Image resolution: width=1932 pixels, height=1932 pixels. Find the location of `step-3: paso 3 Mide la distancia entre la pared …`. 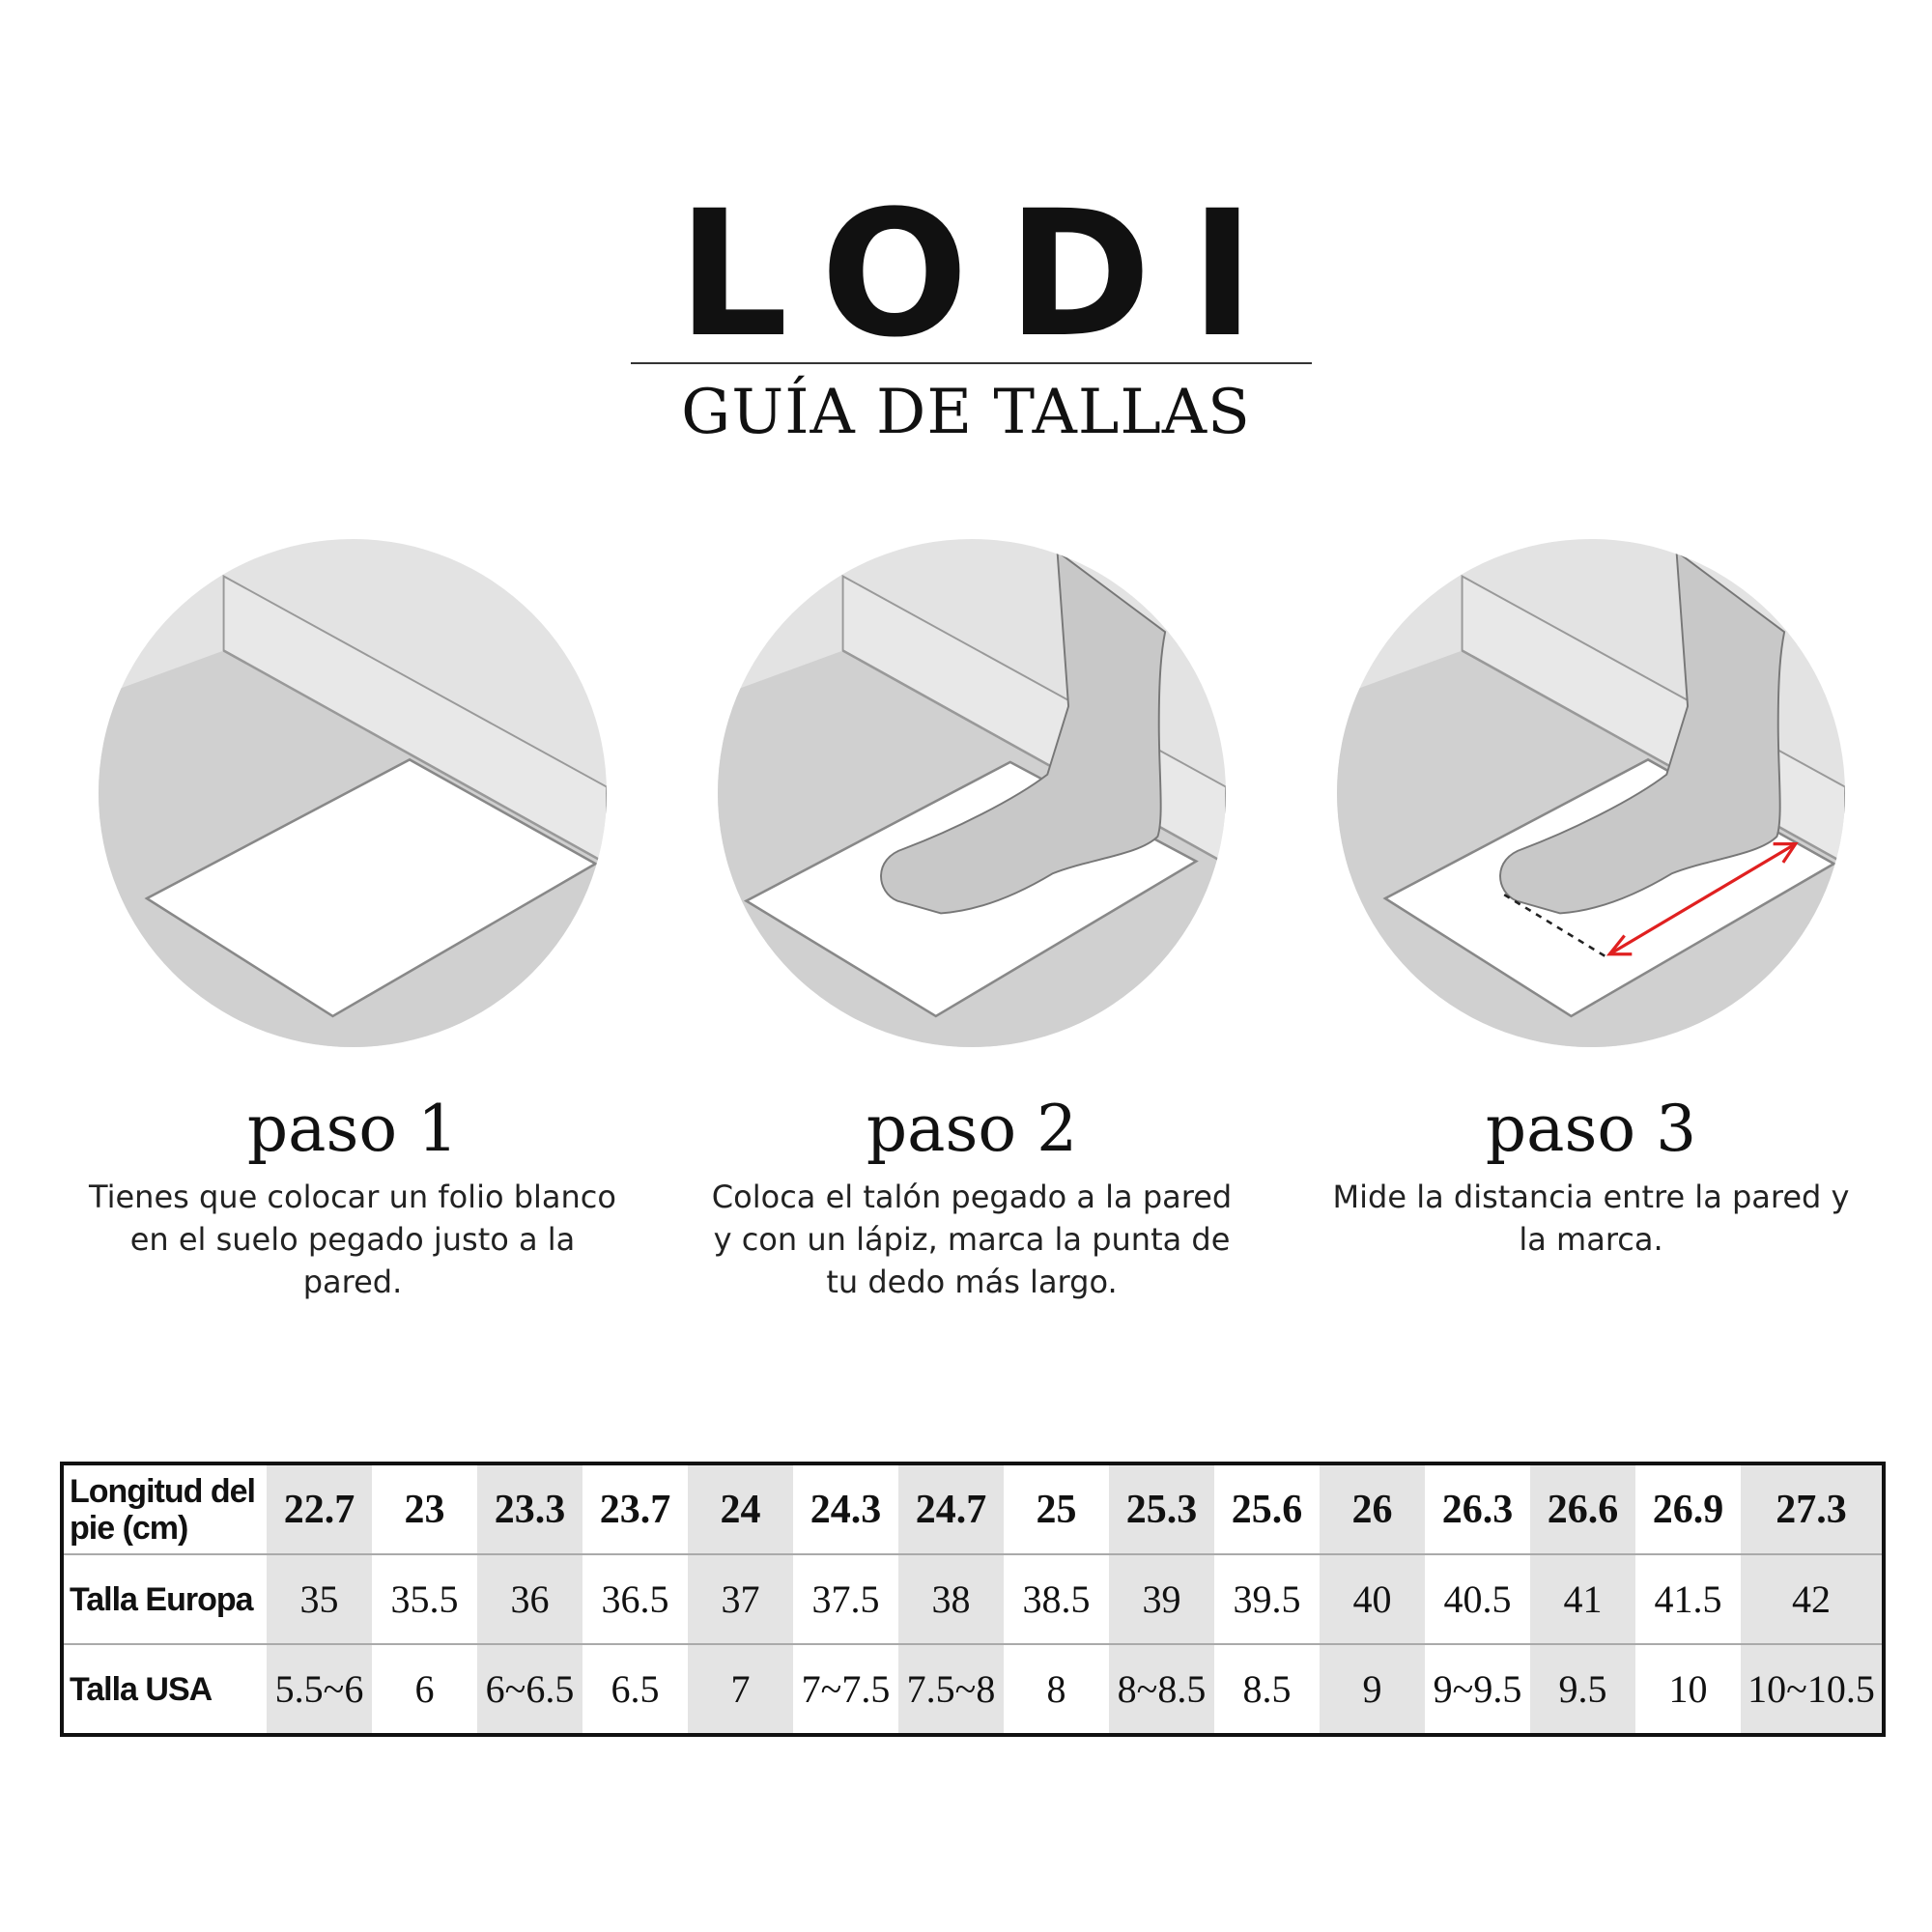

step-3: paso 3 Mide la distancia entre la pared … is located at coordinates (1591, 900).